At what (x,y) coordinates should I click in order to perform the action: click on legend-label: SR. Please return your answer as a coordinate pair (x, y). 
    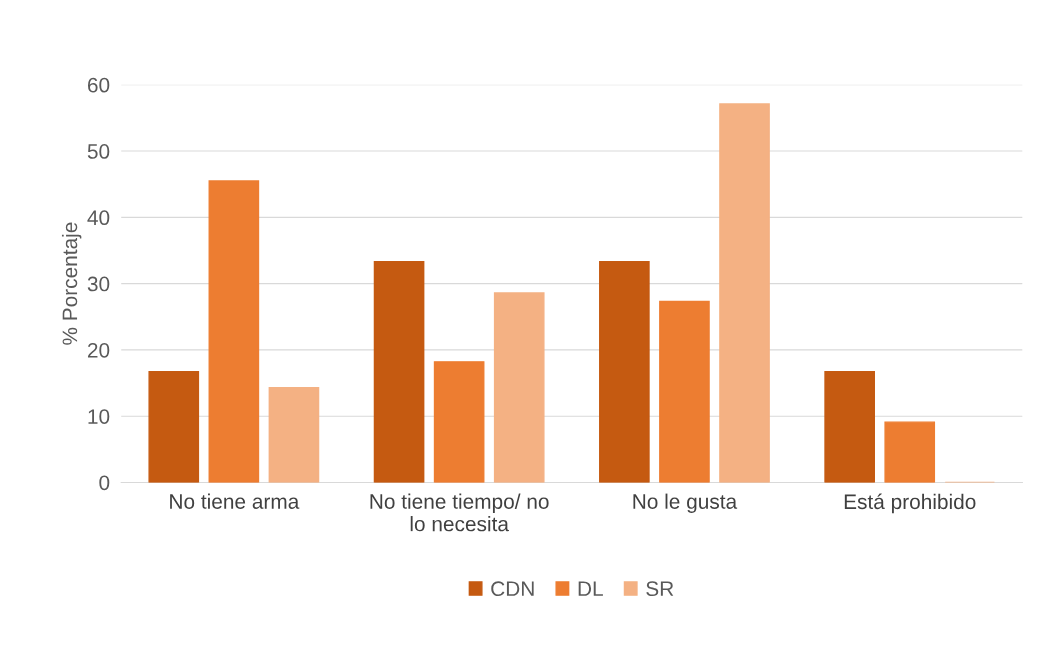
    Looking at the image, I should click on (660, 589).